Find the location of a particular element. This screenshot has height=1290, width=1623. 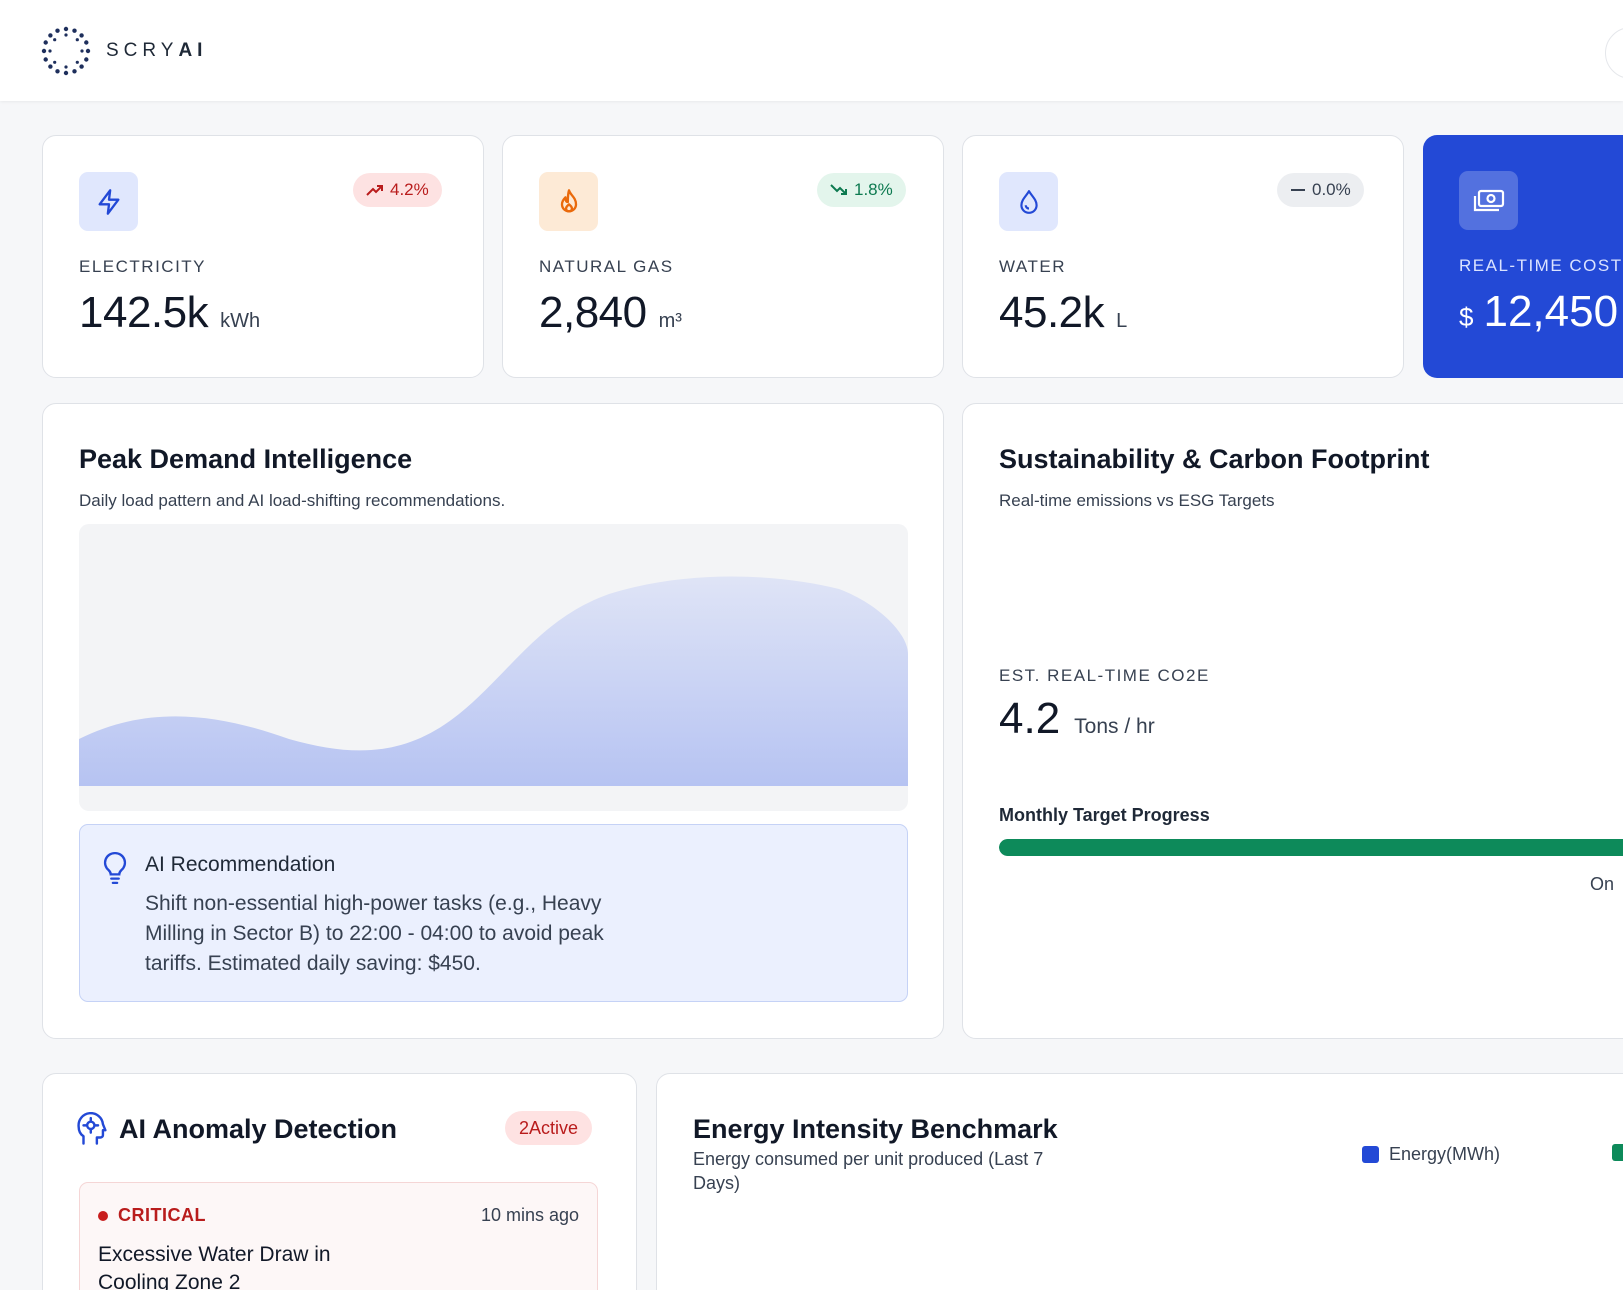

anomaly-description: Excessive Water Draw in Cooling Zone 2 is located at coordinates (214, 1266).